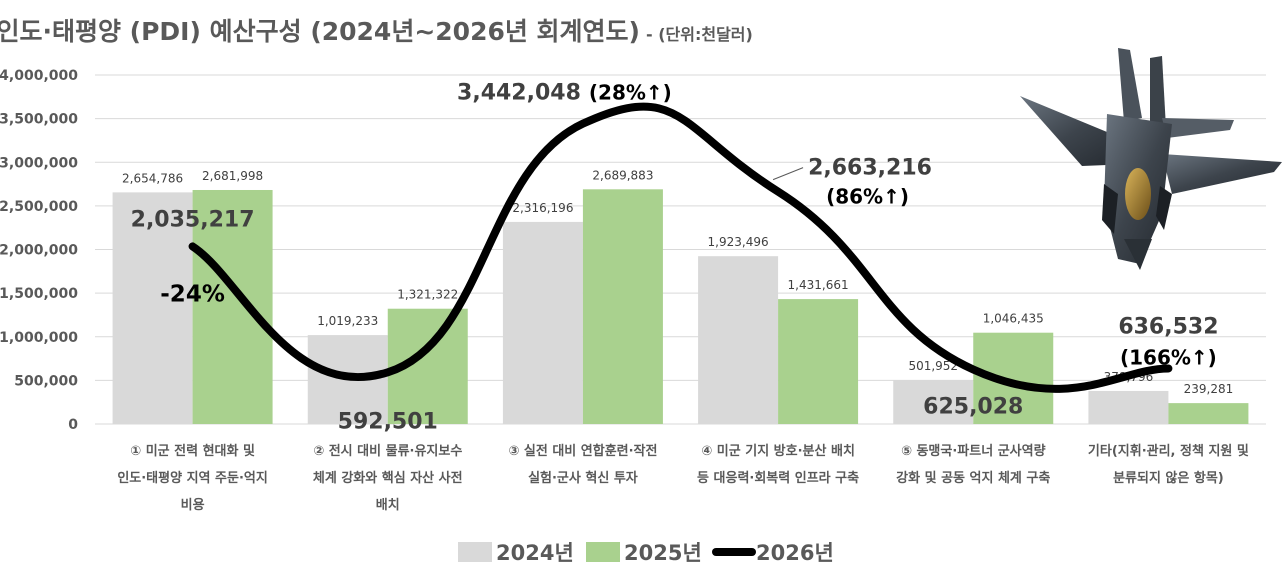 The image size is (1284, 571). Describe the element at coordinates (778, 478) in the screenshot. I see `x-category-label: 등 대응력·회복력 인프라 구축` at that location.